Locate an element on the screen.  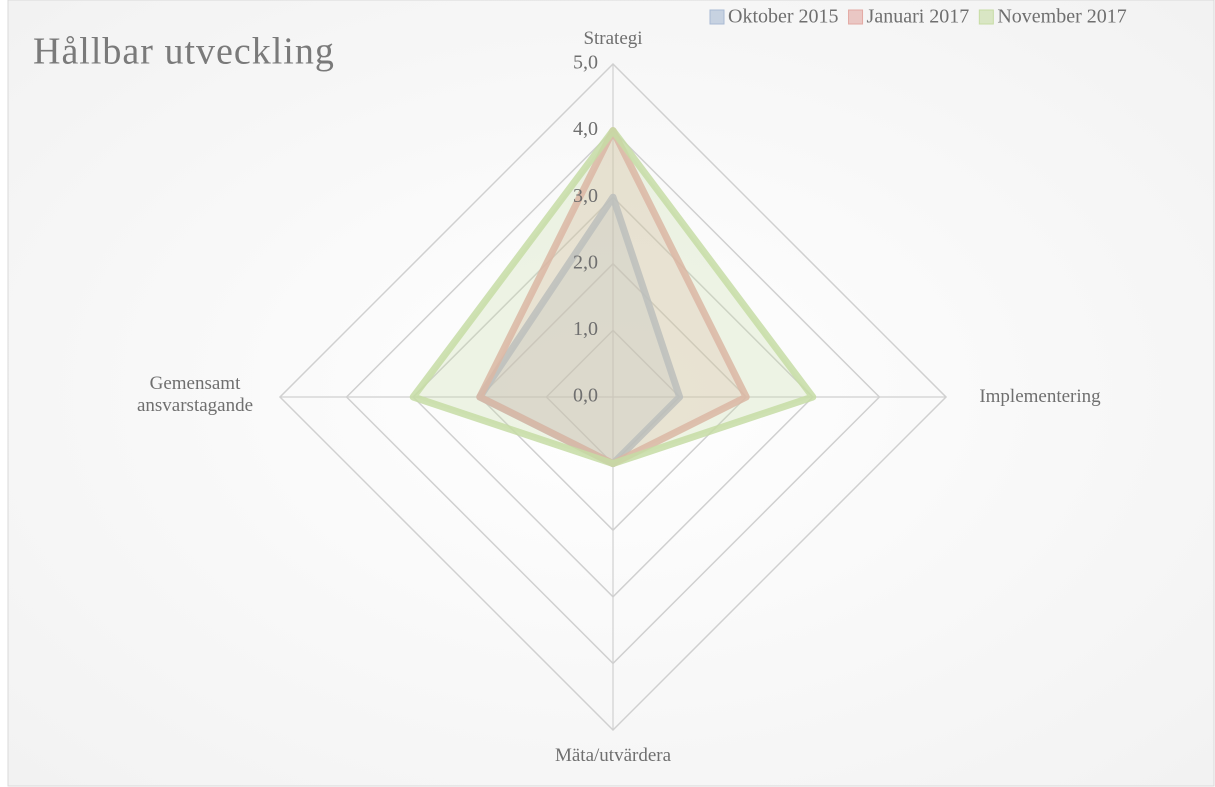
legend-label: Oktober 2015 is located at coordinates (783, 17).